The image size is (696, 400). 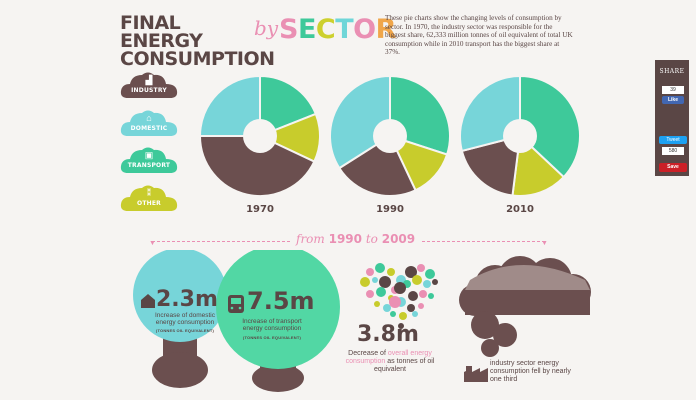 I want to click on industry-smoke-cloud, so click(x=525, y=306).